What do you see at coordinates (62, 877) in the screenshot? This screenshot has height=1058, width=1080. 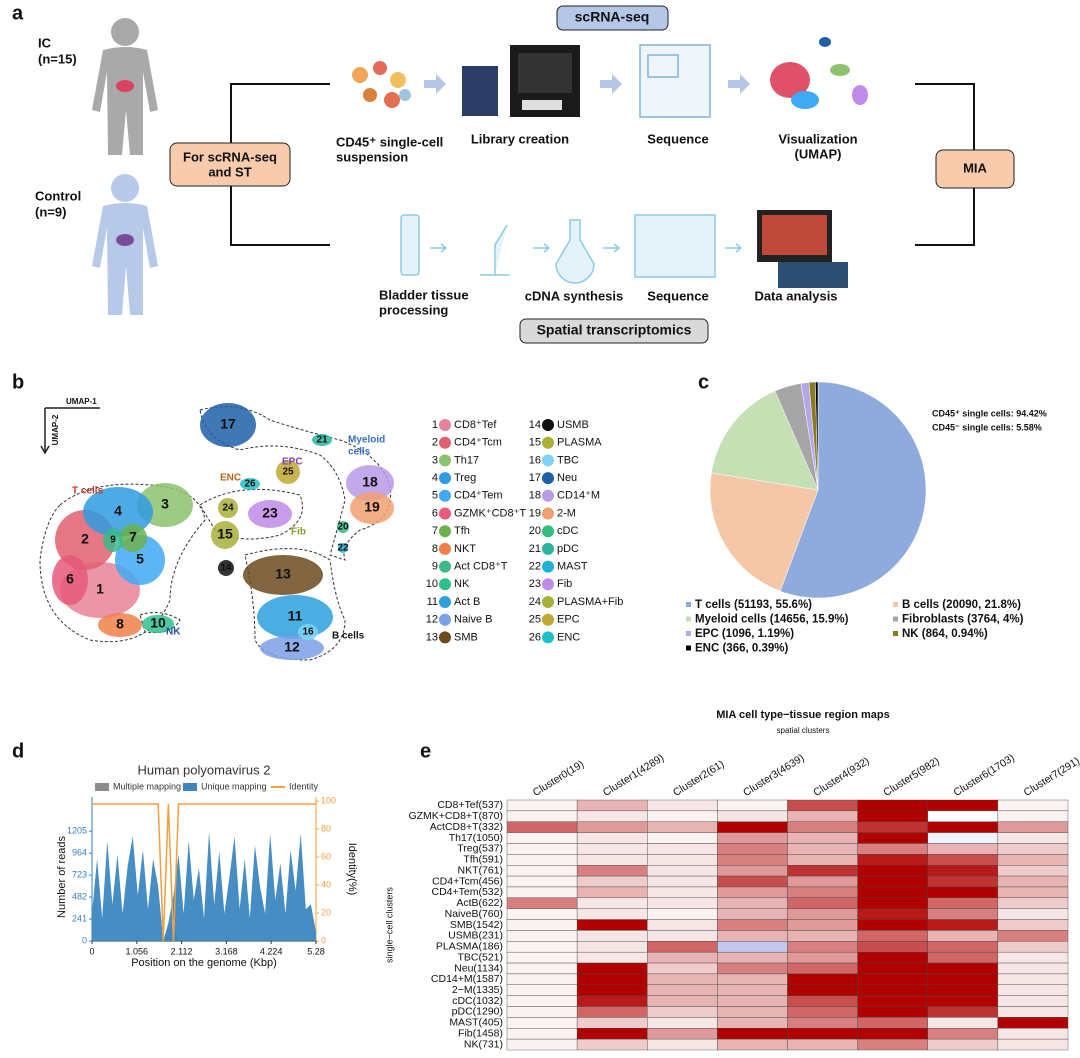 I see `y-axis-label: Number of reads` at bounding box center [62, 877].